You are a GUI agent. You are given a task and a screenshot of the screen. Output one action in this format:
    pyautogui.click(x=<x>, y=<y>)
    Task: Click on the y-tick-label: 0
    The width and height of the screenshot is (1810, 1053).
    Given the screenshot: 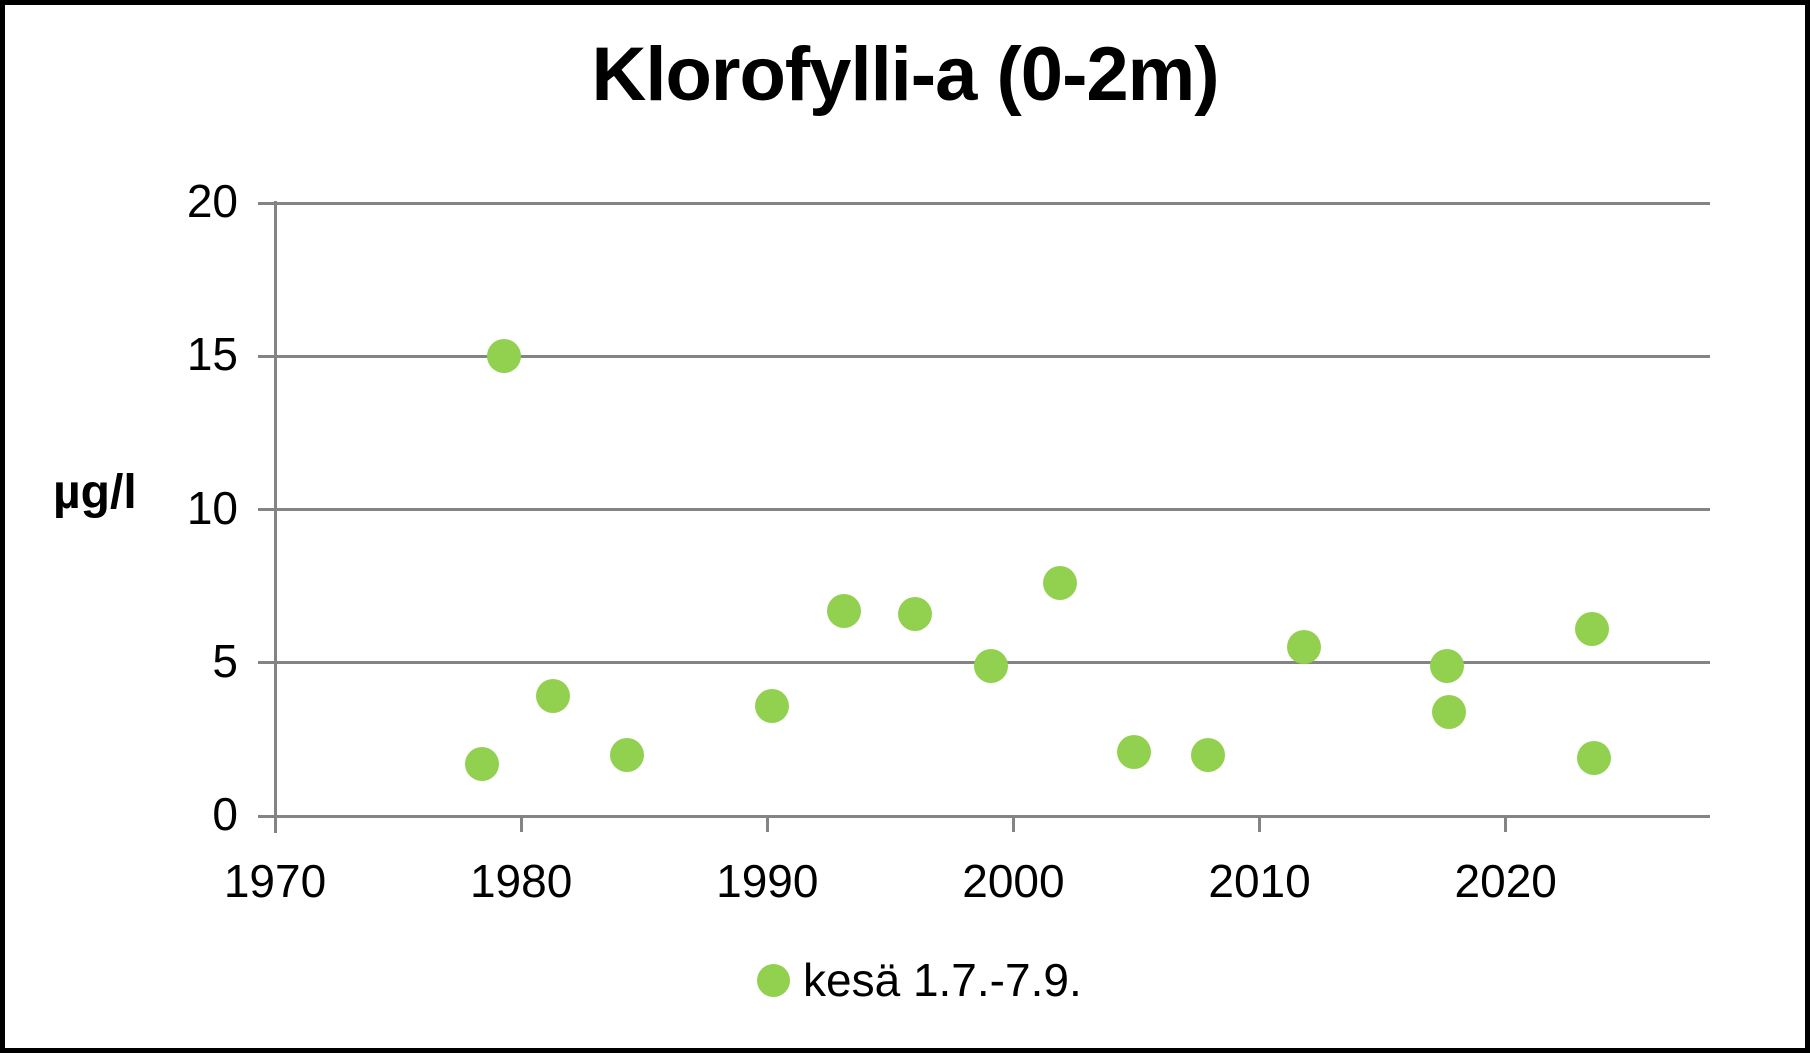 What is the action you would take?
    pyautogui.click(x=225, y=814)
    